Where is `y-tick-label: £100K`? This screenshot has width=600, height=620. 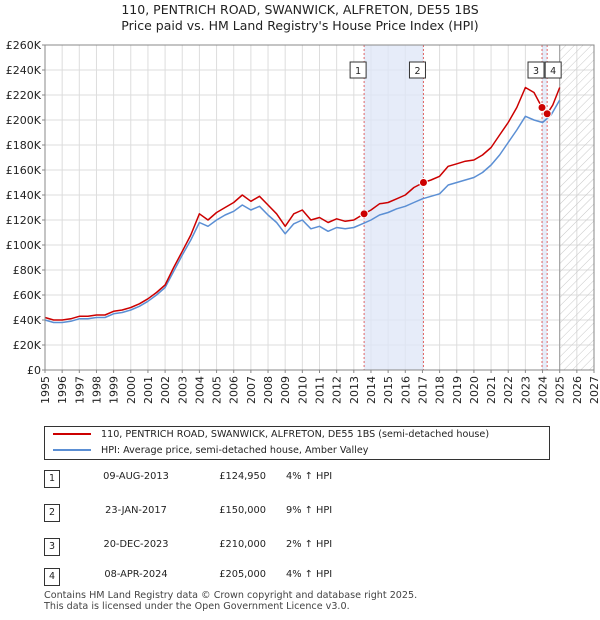
y-tick-label: £100K is located at coordinates (24, 245).